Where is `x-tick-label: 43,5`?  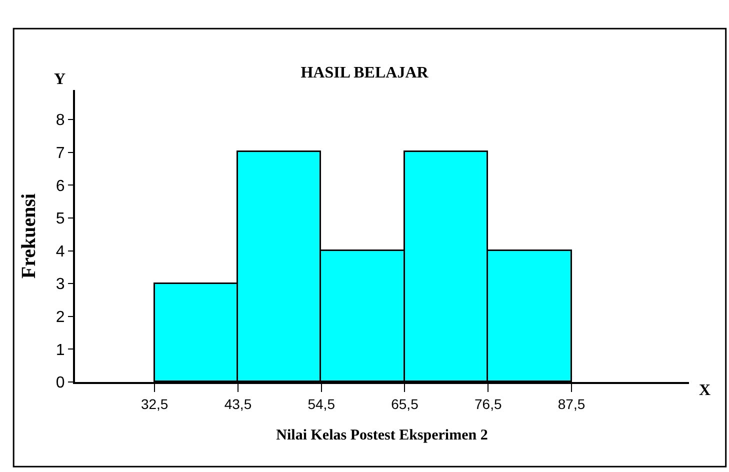
x-tick-label: 43,5 is located at coordinates (238, 404).